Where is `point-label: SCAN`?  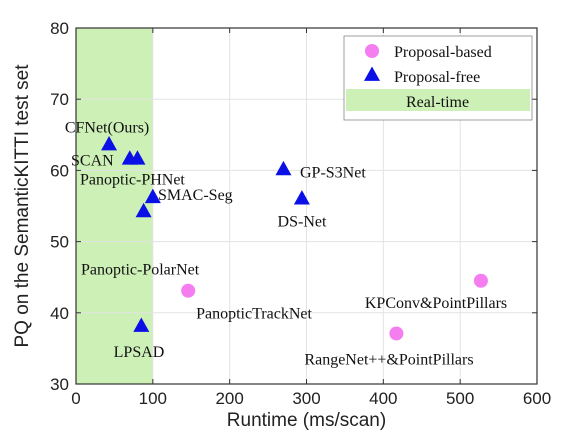 point-label: SCAN is located at coordinates (92, 161).